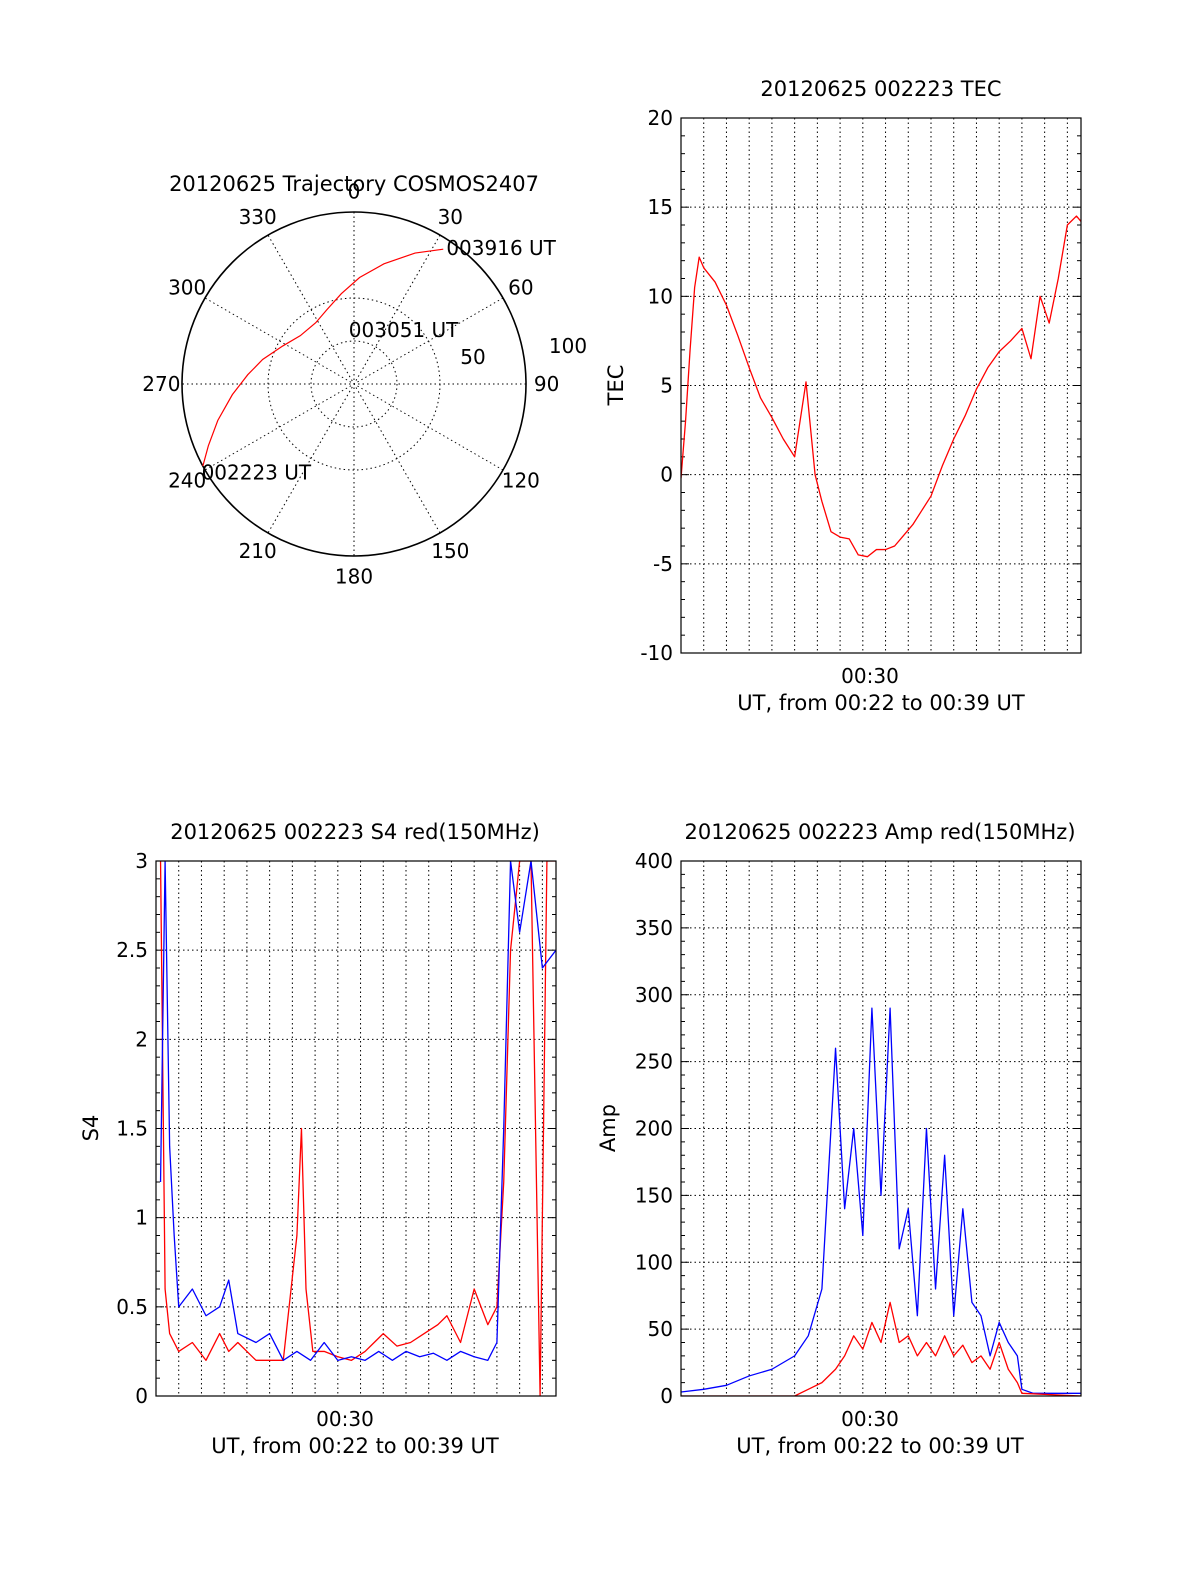 This screenshot has width=1200, height=1575. Describe the element at coordinates (141, 1218) in the screenshot. I see `y-tick-label: 1` at that location.